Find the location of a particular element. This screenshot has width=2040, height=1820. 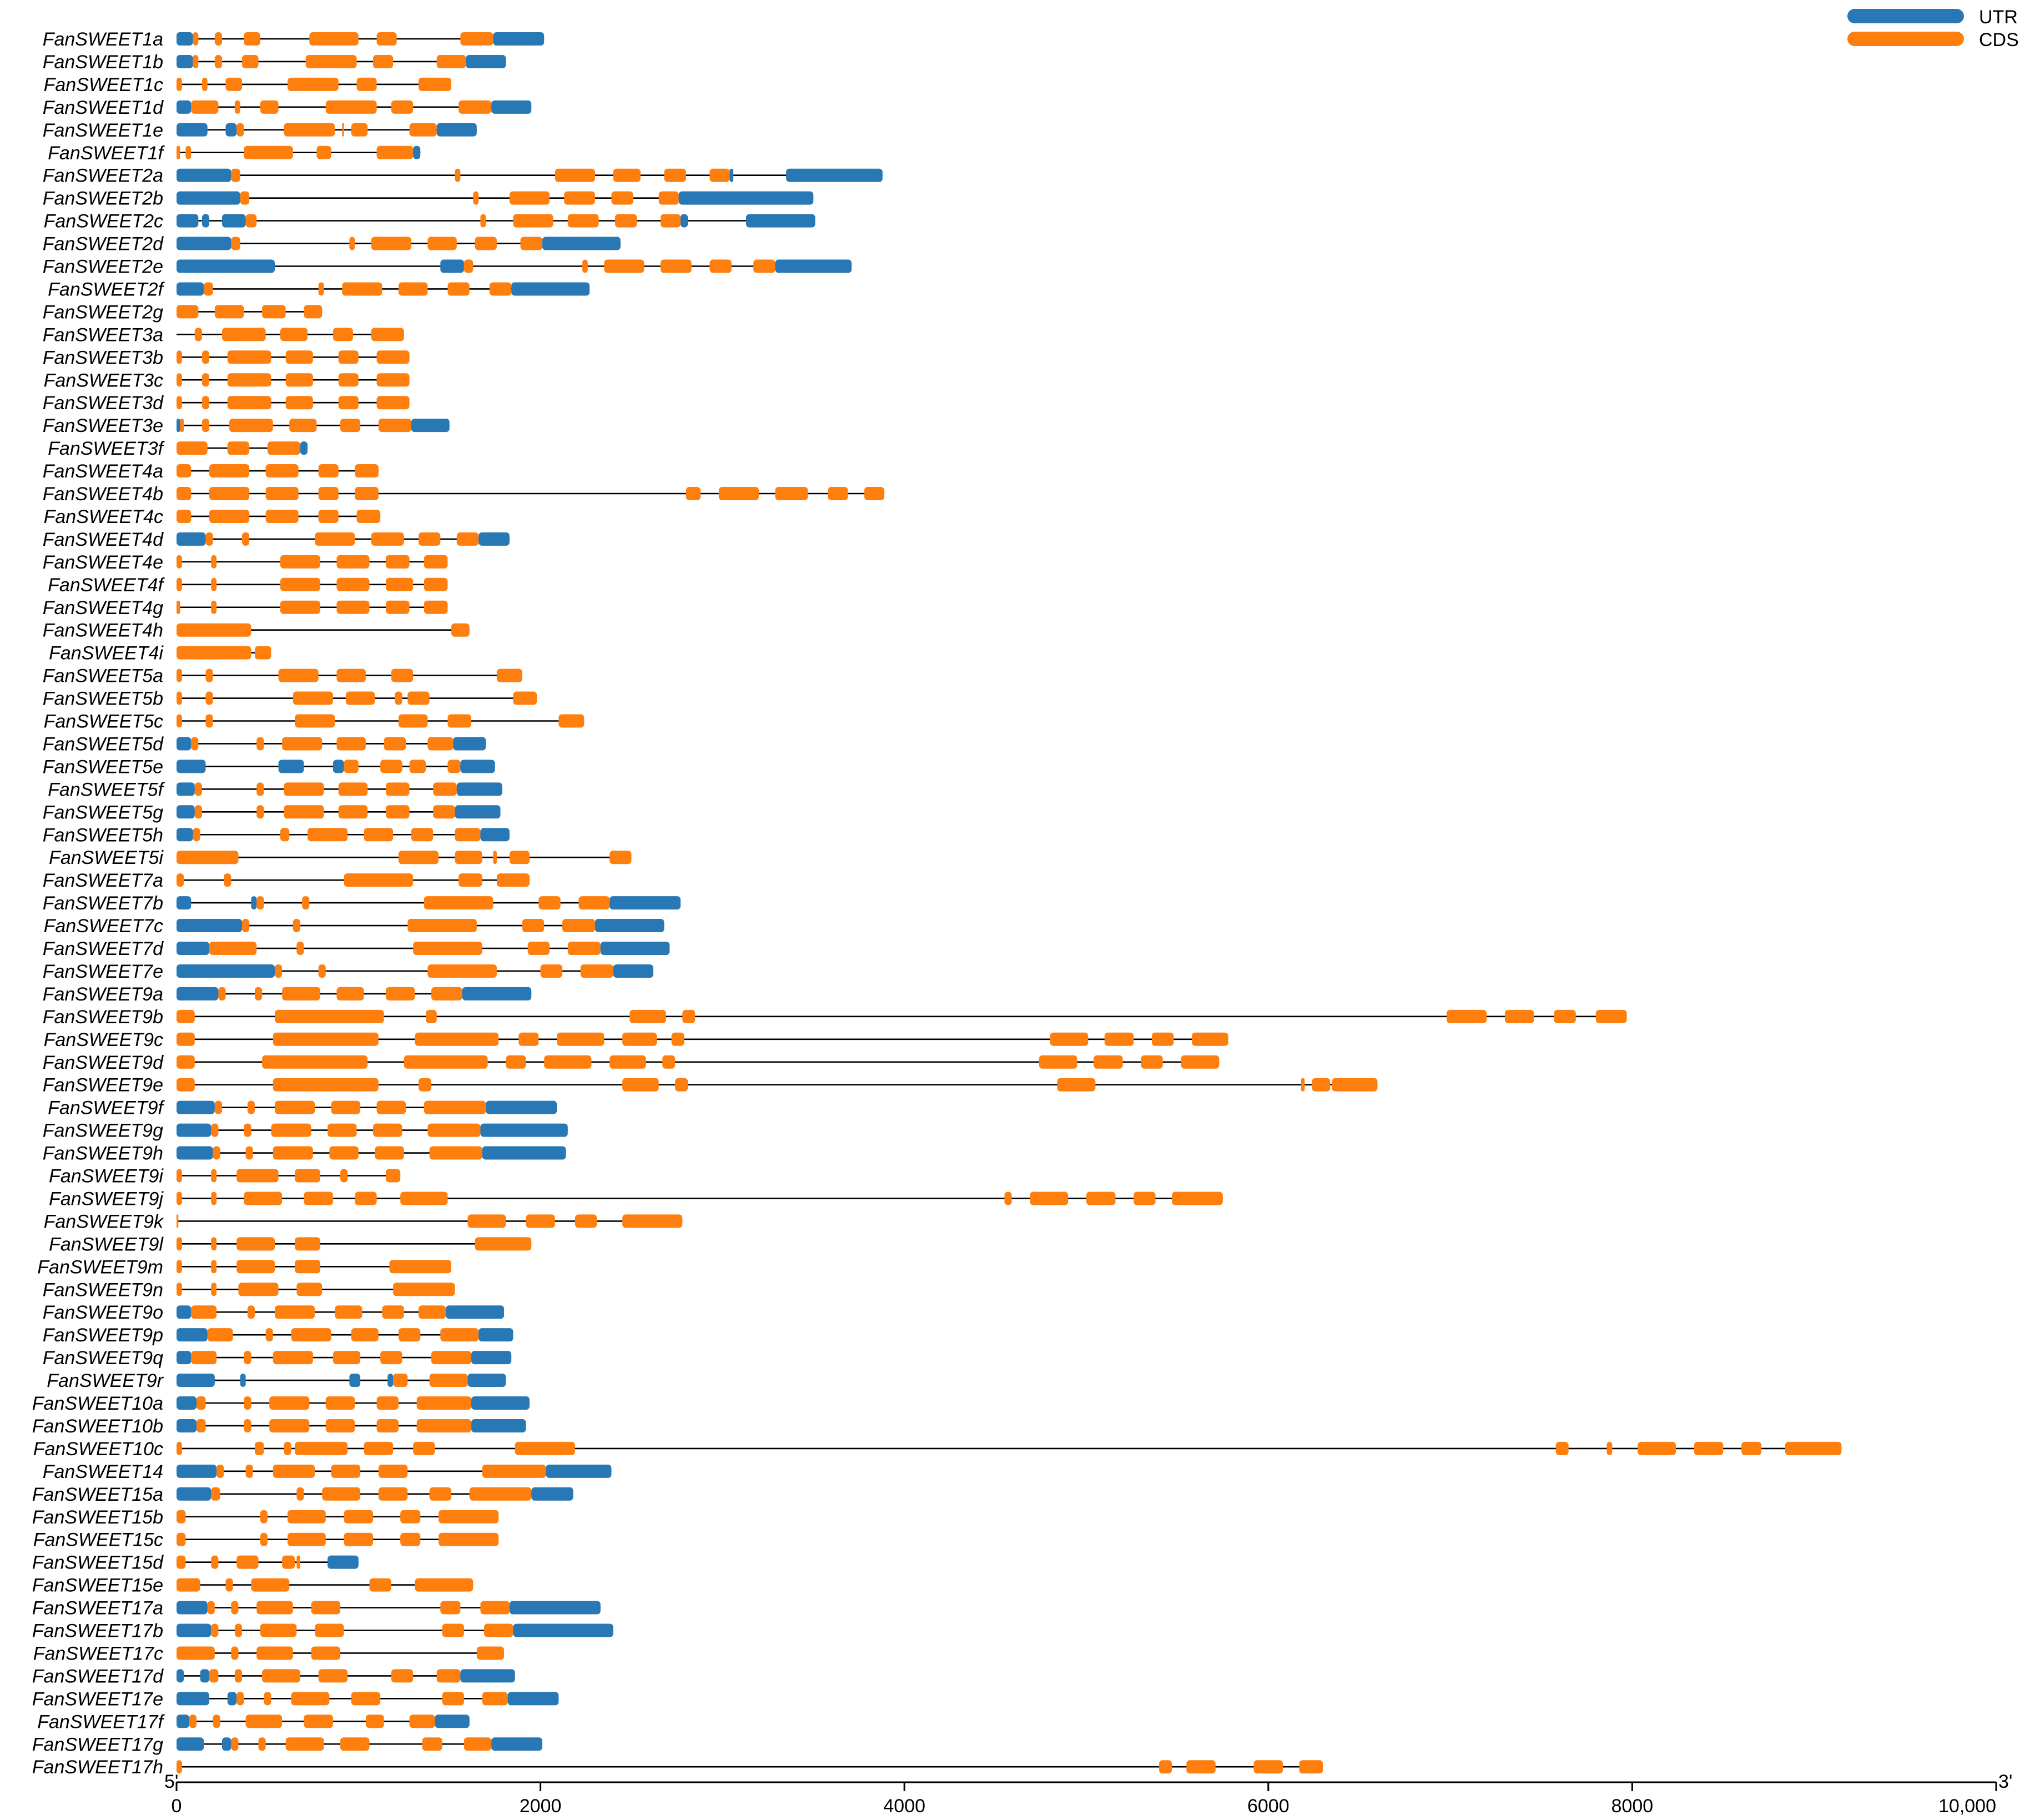

gene-row: FanSWEET2e is located at coordinates (447, 267).